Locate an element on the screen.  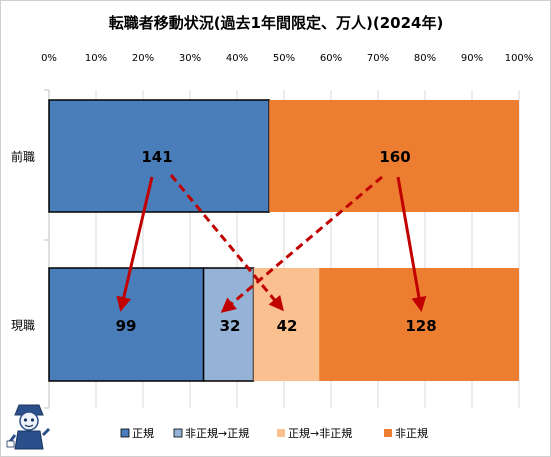
x-tick-label: 80% is located at coordinates (425, 58).